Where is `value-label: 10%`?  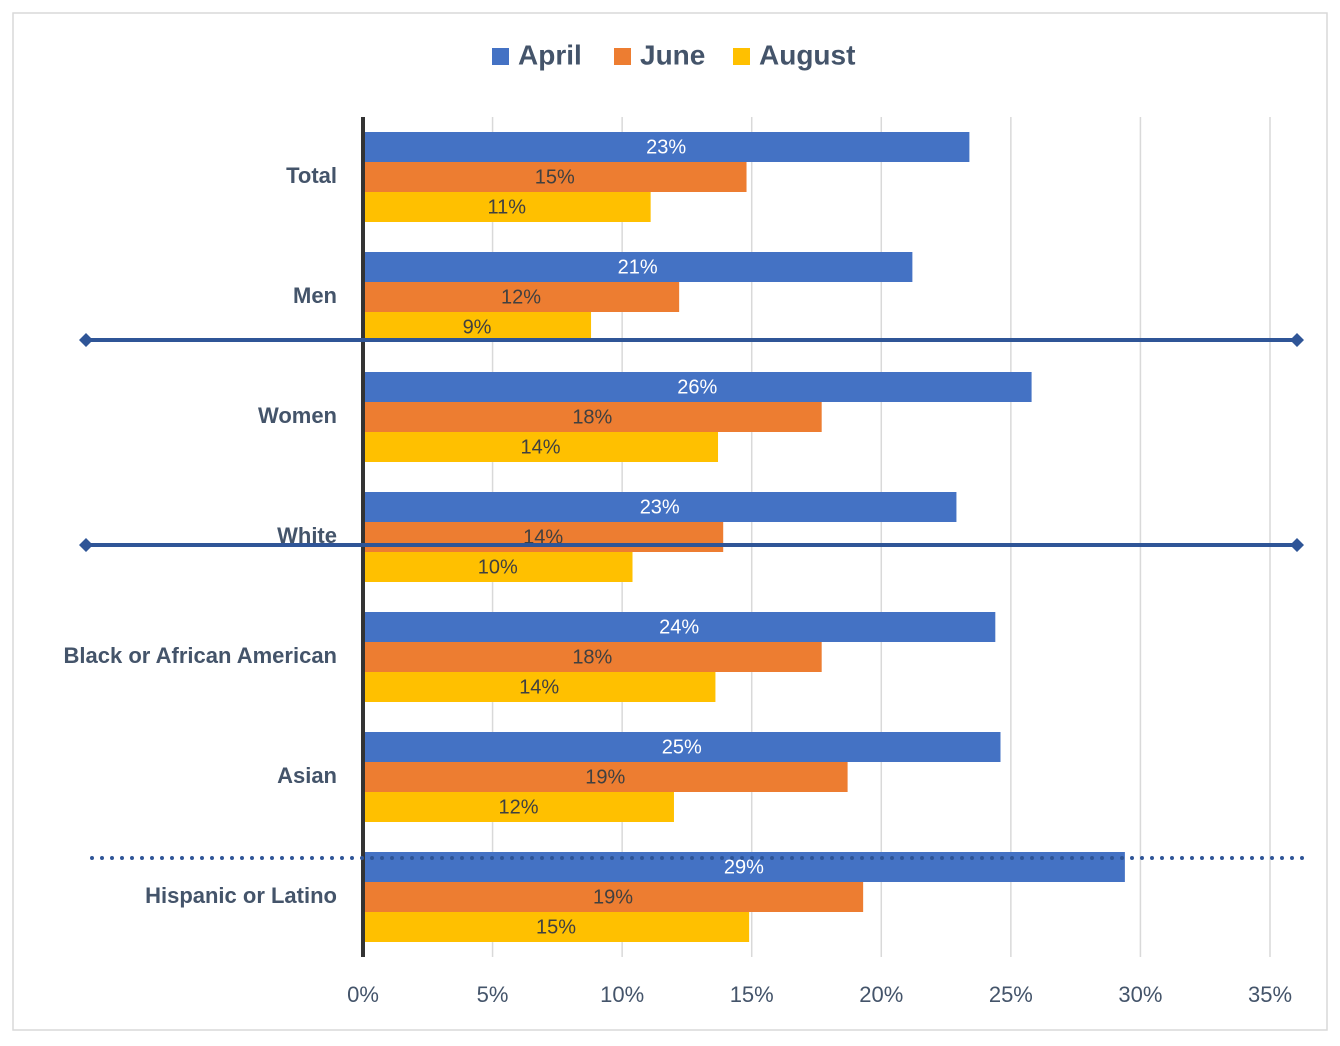
value-label: 10% is located at coordinates (498, 567).